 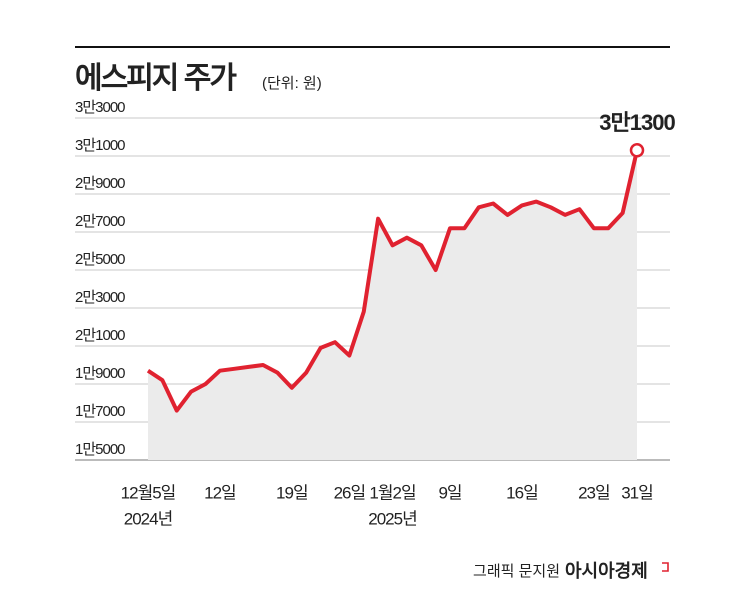 I want to click on x-tick-label: 26일, so click(x=350, y=492).